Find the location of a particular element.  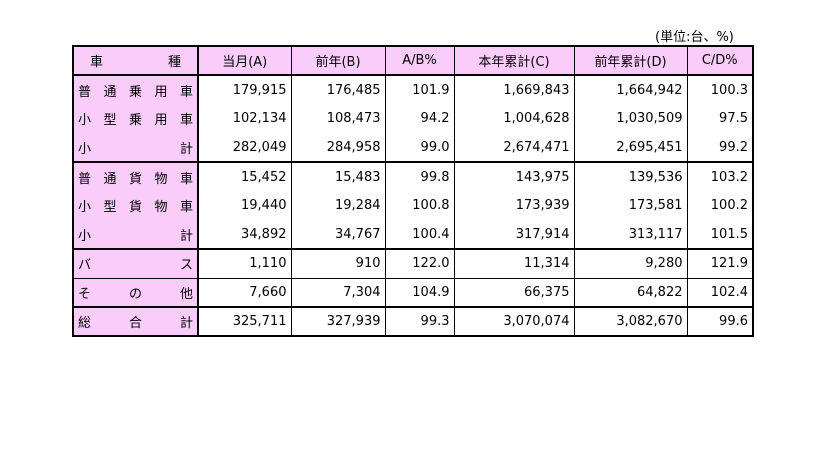

row-label: 小型貨物車 is located at coordinates (135, 205).